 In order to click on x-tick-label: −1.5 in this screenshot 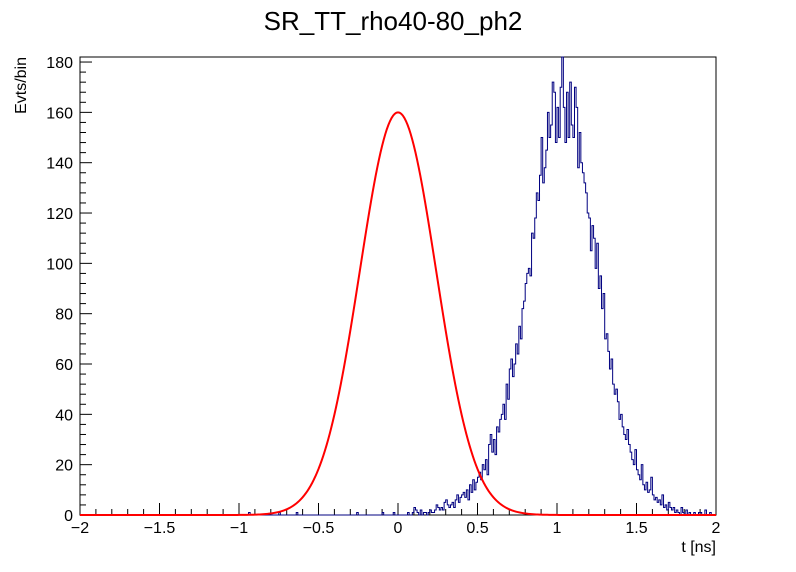, I will do `click(160, 528)`.